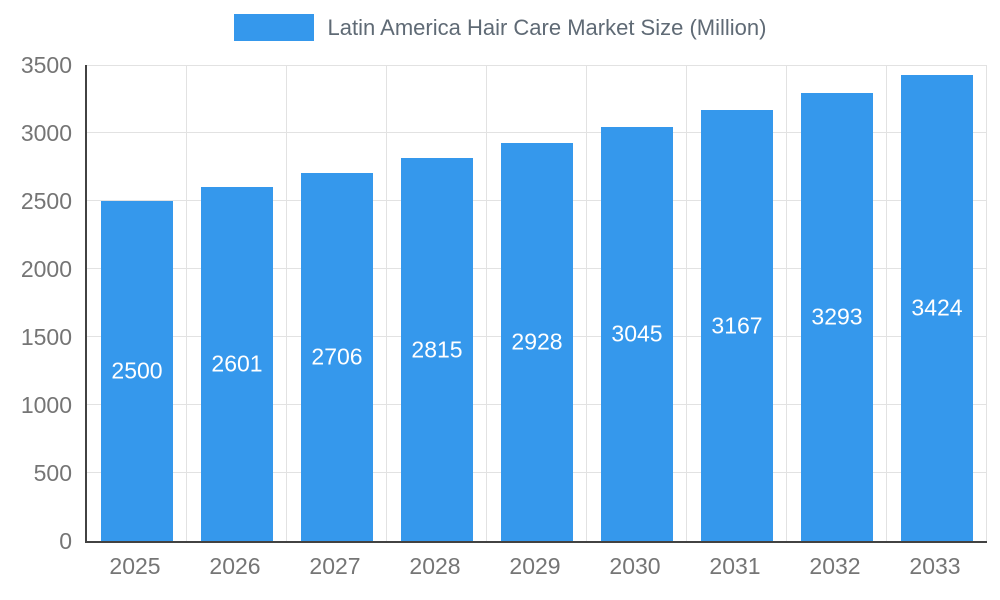 The width and height of the screenshot is (1000, 600). What do you see at coordinates (36, 303) in the screenshot?
I see `y-axis: 0 500 1000 1500 2000 2500 3000 3500` at bounding box center [36, 303].